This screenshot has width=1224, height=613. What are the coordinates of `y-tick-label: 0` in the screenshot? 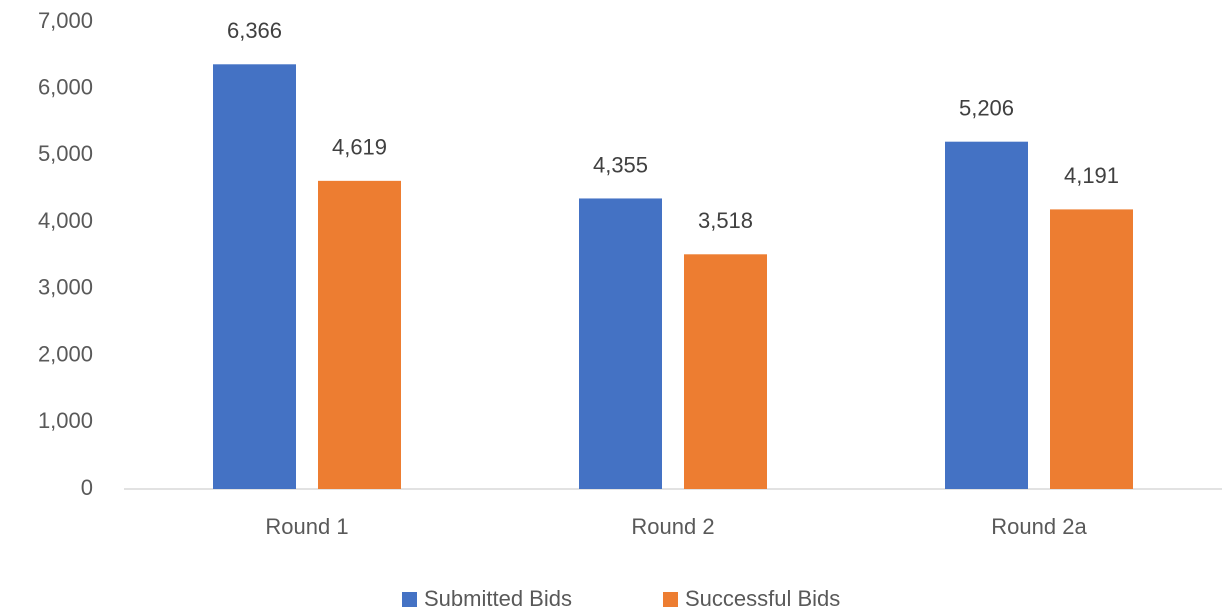 It's located at (87, 487).